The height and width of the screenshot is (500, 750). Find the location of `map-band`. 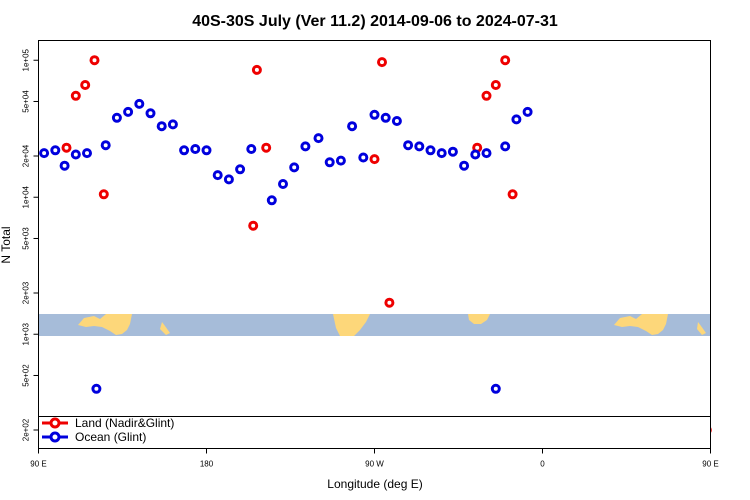

map-band is located at coordinates (374, 325).